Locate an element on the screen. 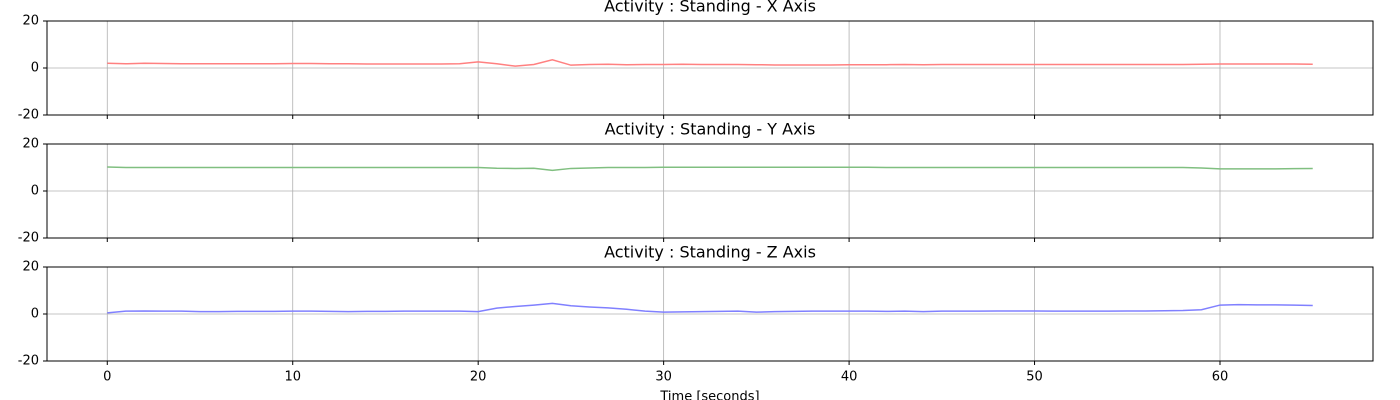 The image size is (1400, 400). subplot-title: Activity : Standing - Z Axis is located at coordinates (710, 252).